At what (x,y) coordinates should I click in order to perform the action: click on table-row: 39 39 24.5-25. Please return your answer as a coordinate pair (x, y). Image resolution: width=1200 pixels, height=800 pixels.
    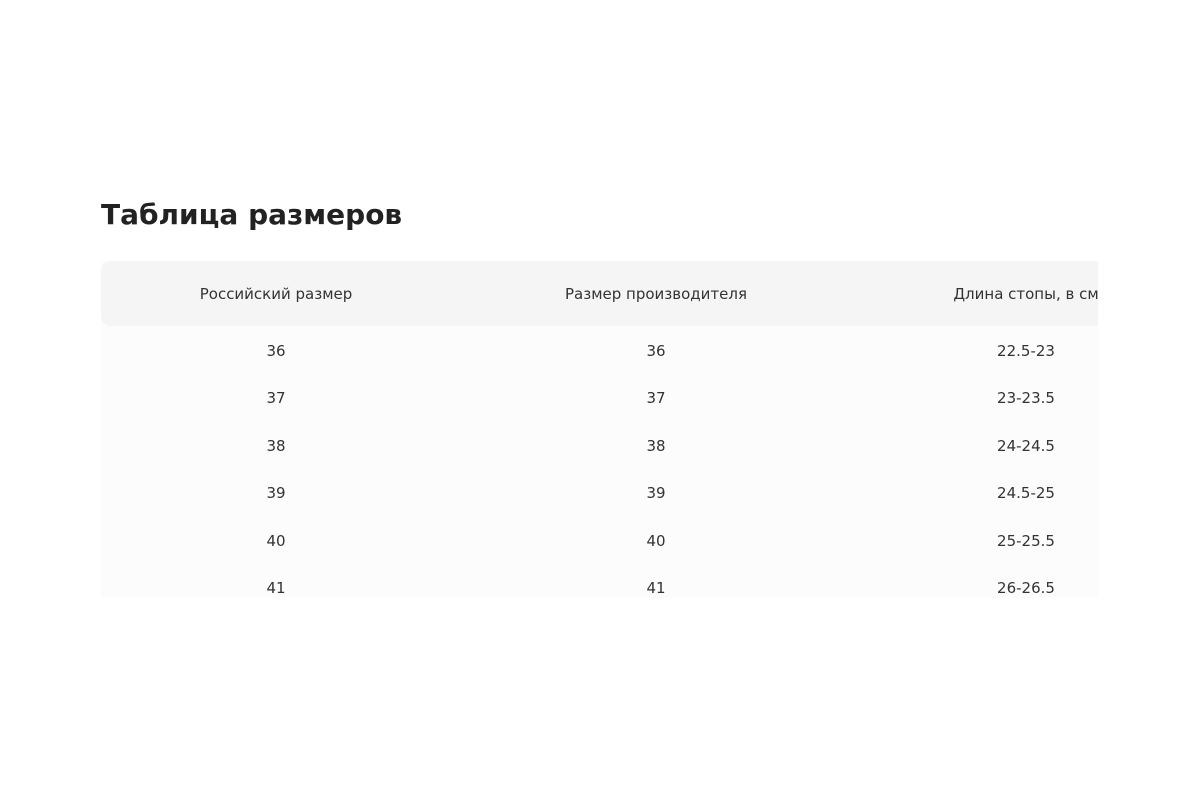
    Looking at the image, I should click on (599, 494).